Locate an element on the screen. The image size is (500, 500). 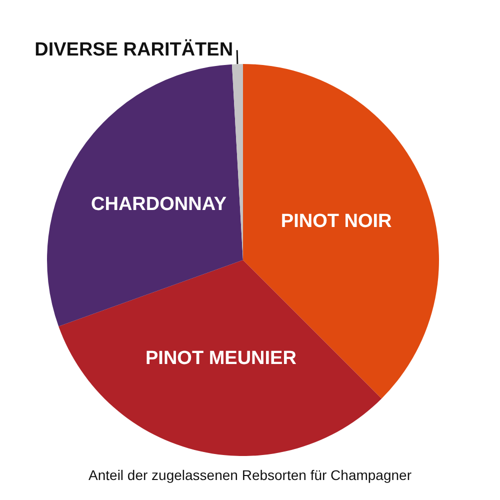
slice-label: DIVERSE RARITÄTEN is located at coordinates (134, 49).